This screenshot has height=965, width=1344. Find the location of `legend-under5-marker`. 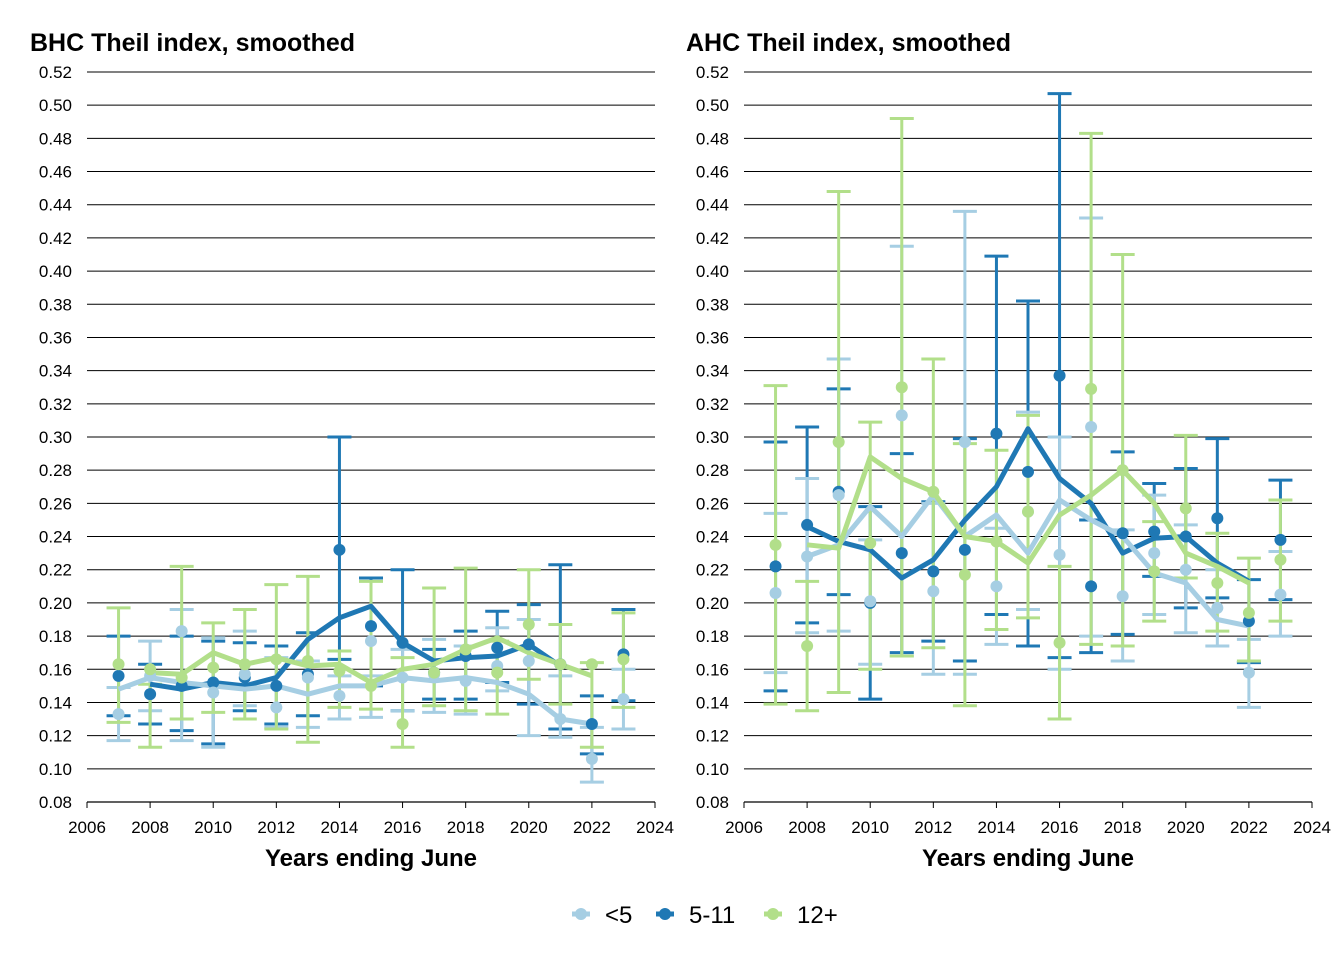

legend-under5-marker is located at coordinates (581, 914).